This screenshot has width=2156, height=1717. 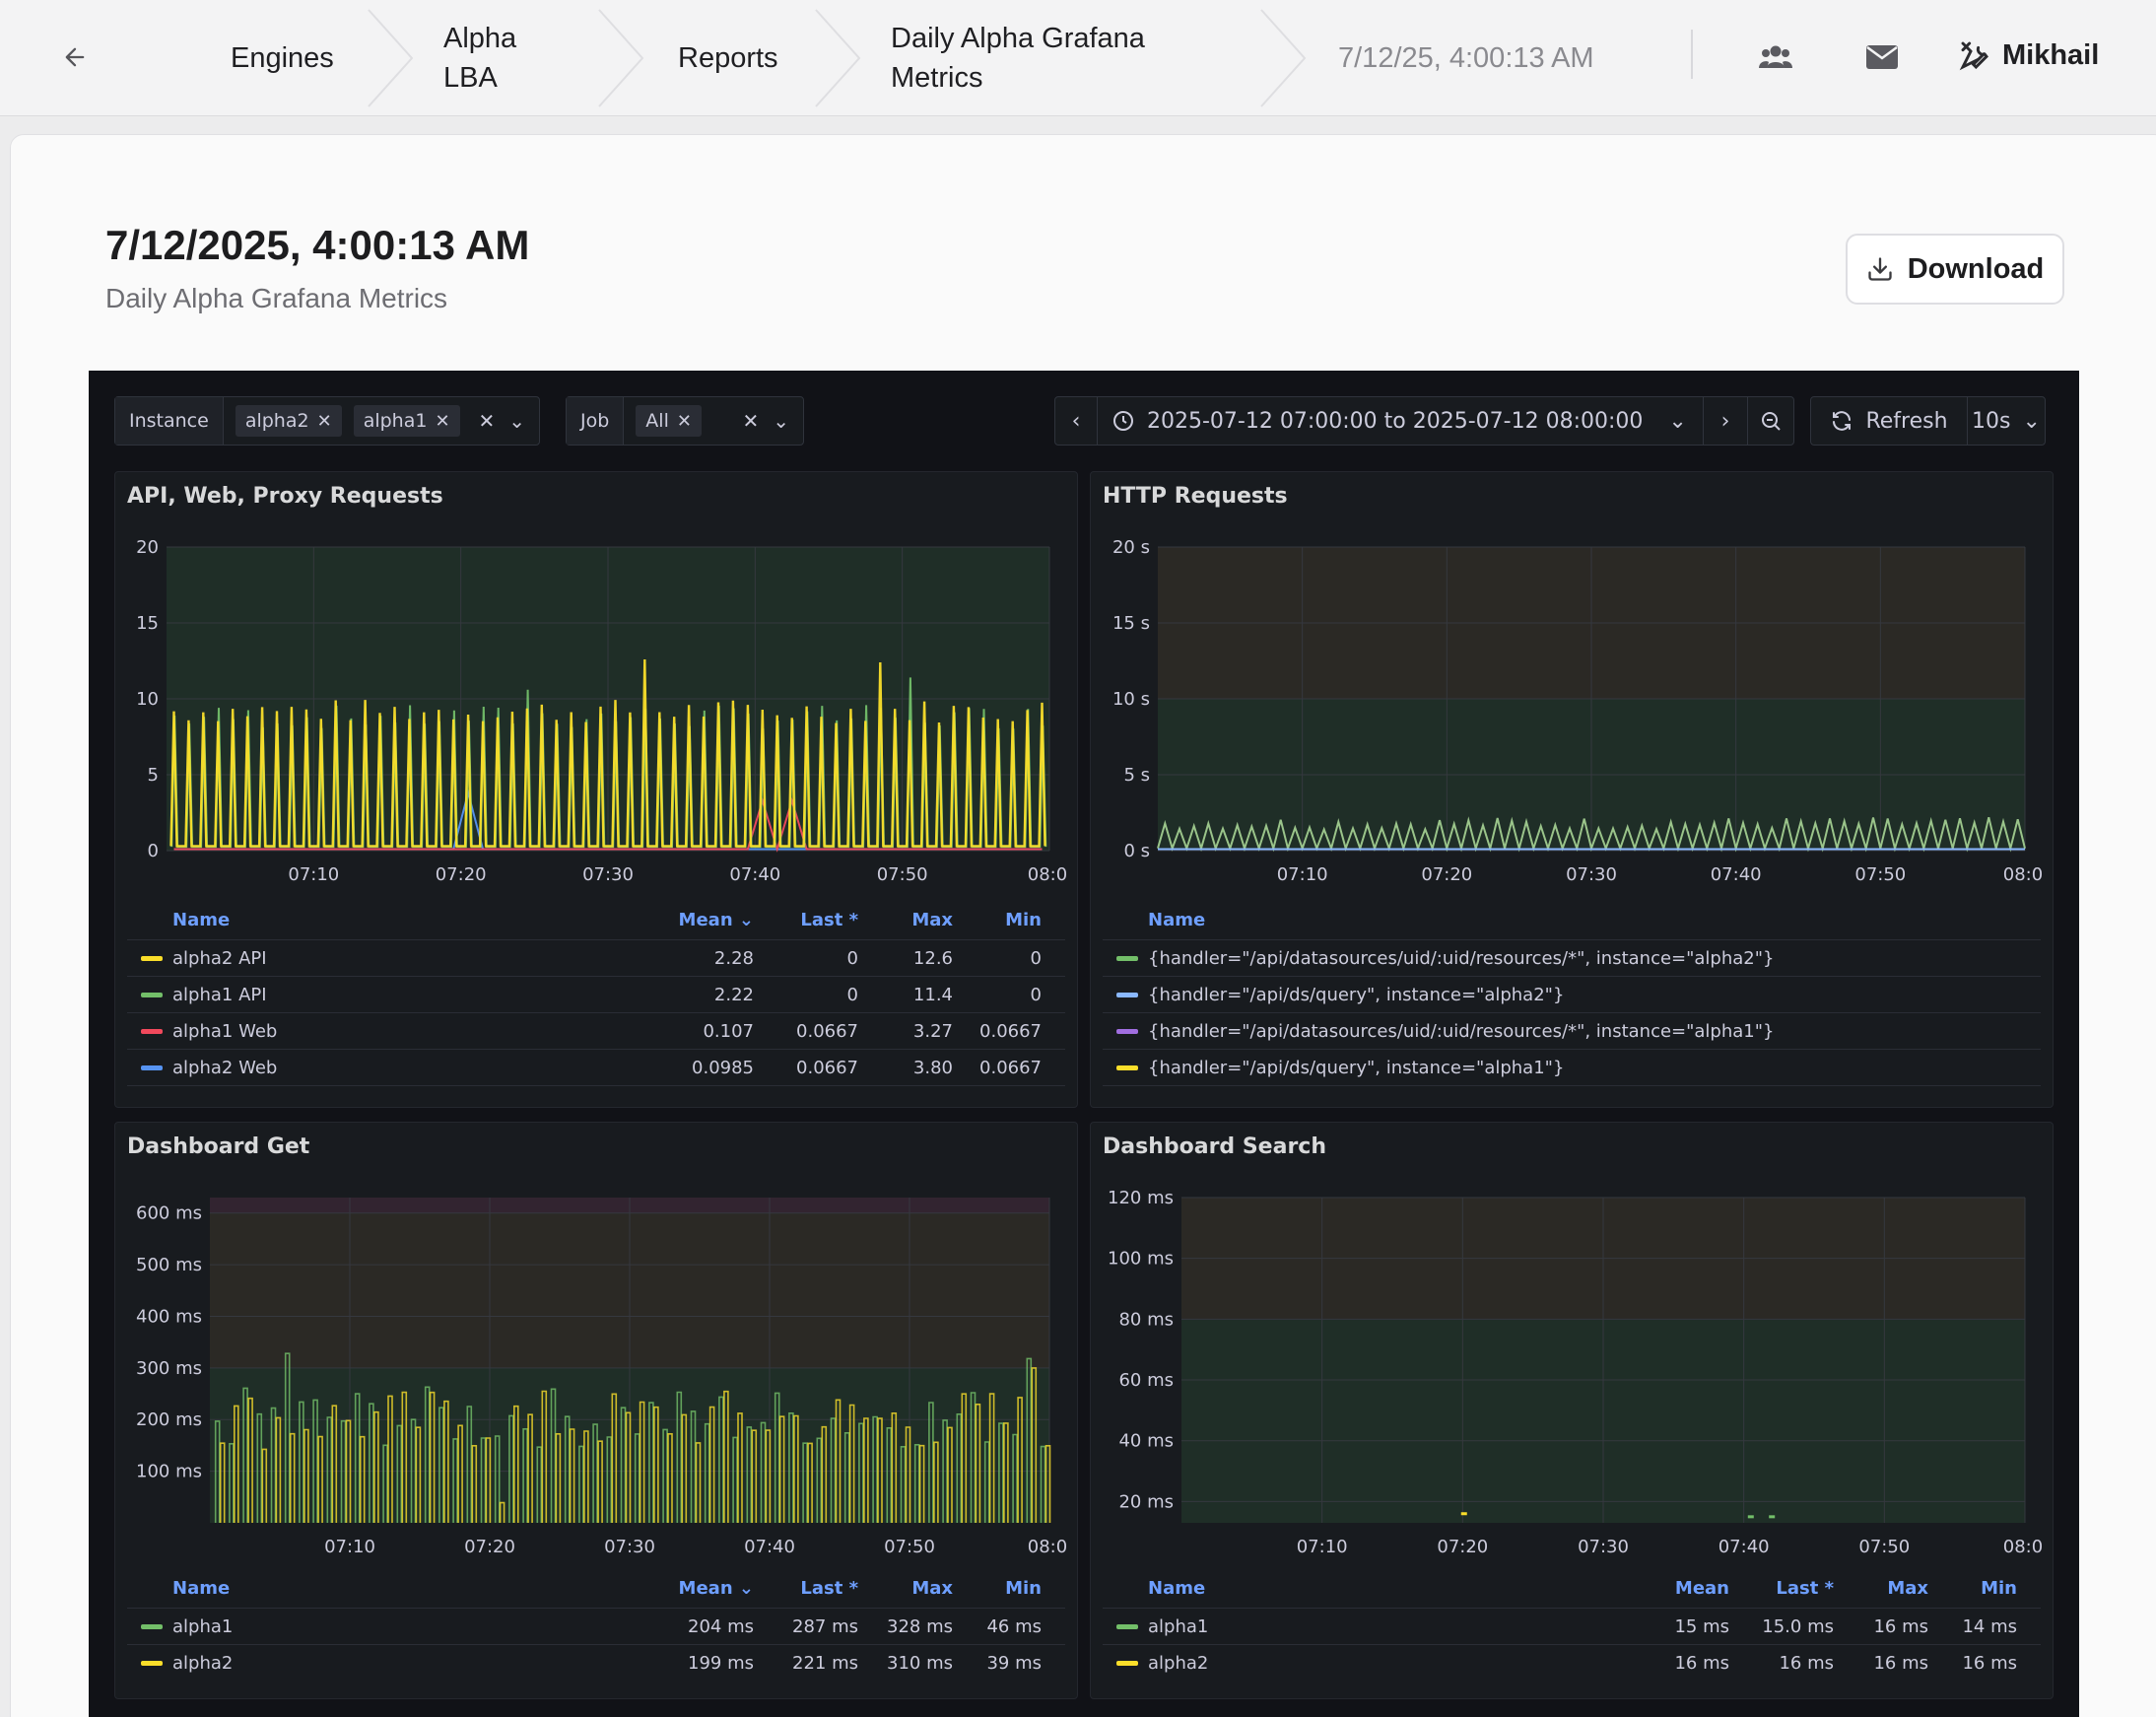 I want to click on instance-variable: Instance alpha2 ✕ alpha1 ✕ ✕ ⌄, so click(x=327, y=421).